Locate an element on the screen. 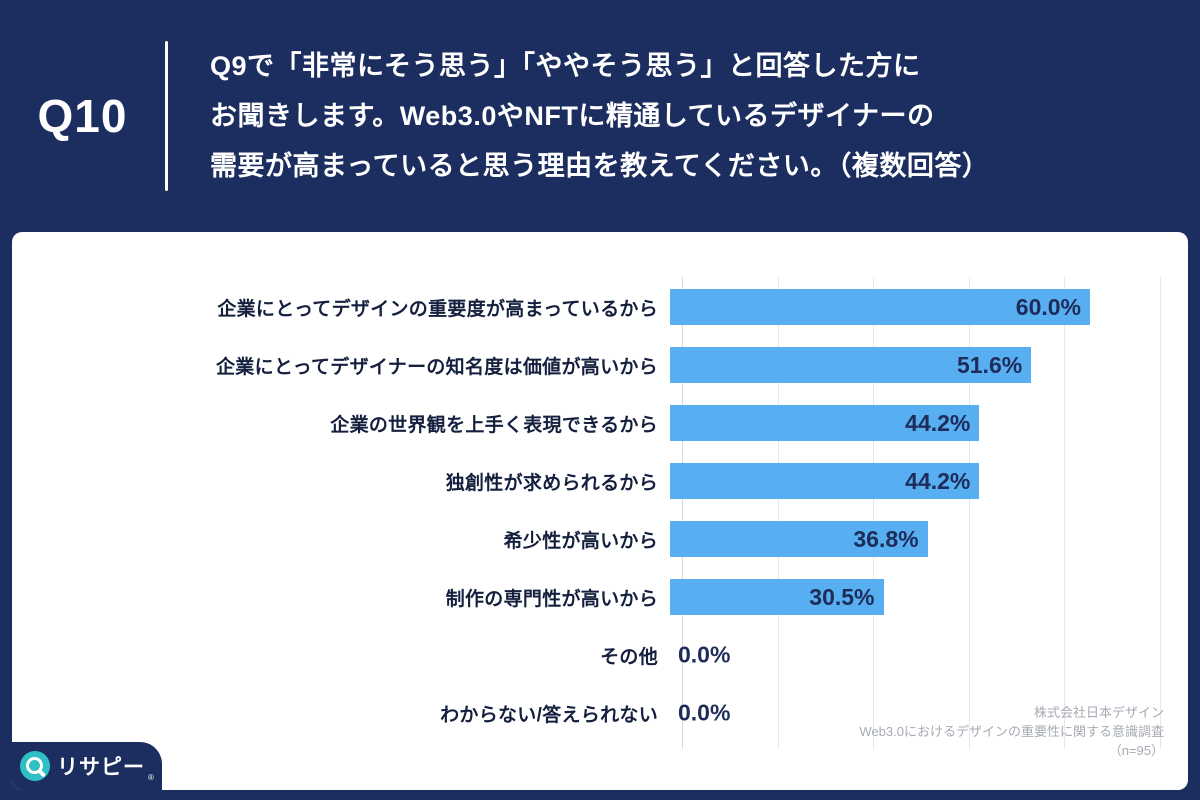  chart-row: 制作の専門性が高いから 30.5% is located at coordinates (600, 597).